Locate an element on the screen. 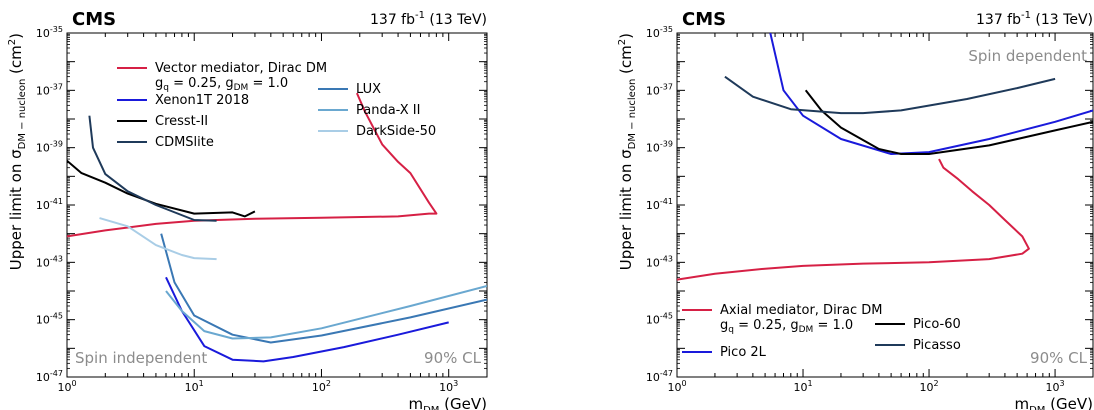 Image resolution: width=1094 pixels, height=410 pixels. series-line-cresst-ii is located at coordinates (161, 188).